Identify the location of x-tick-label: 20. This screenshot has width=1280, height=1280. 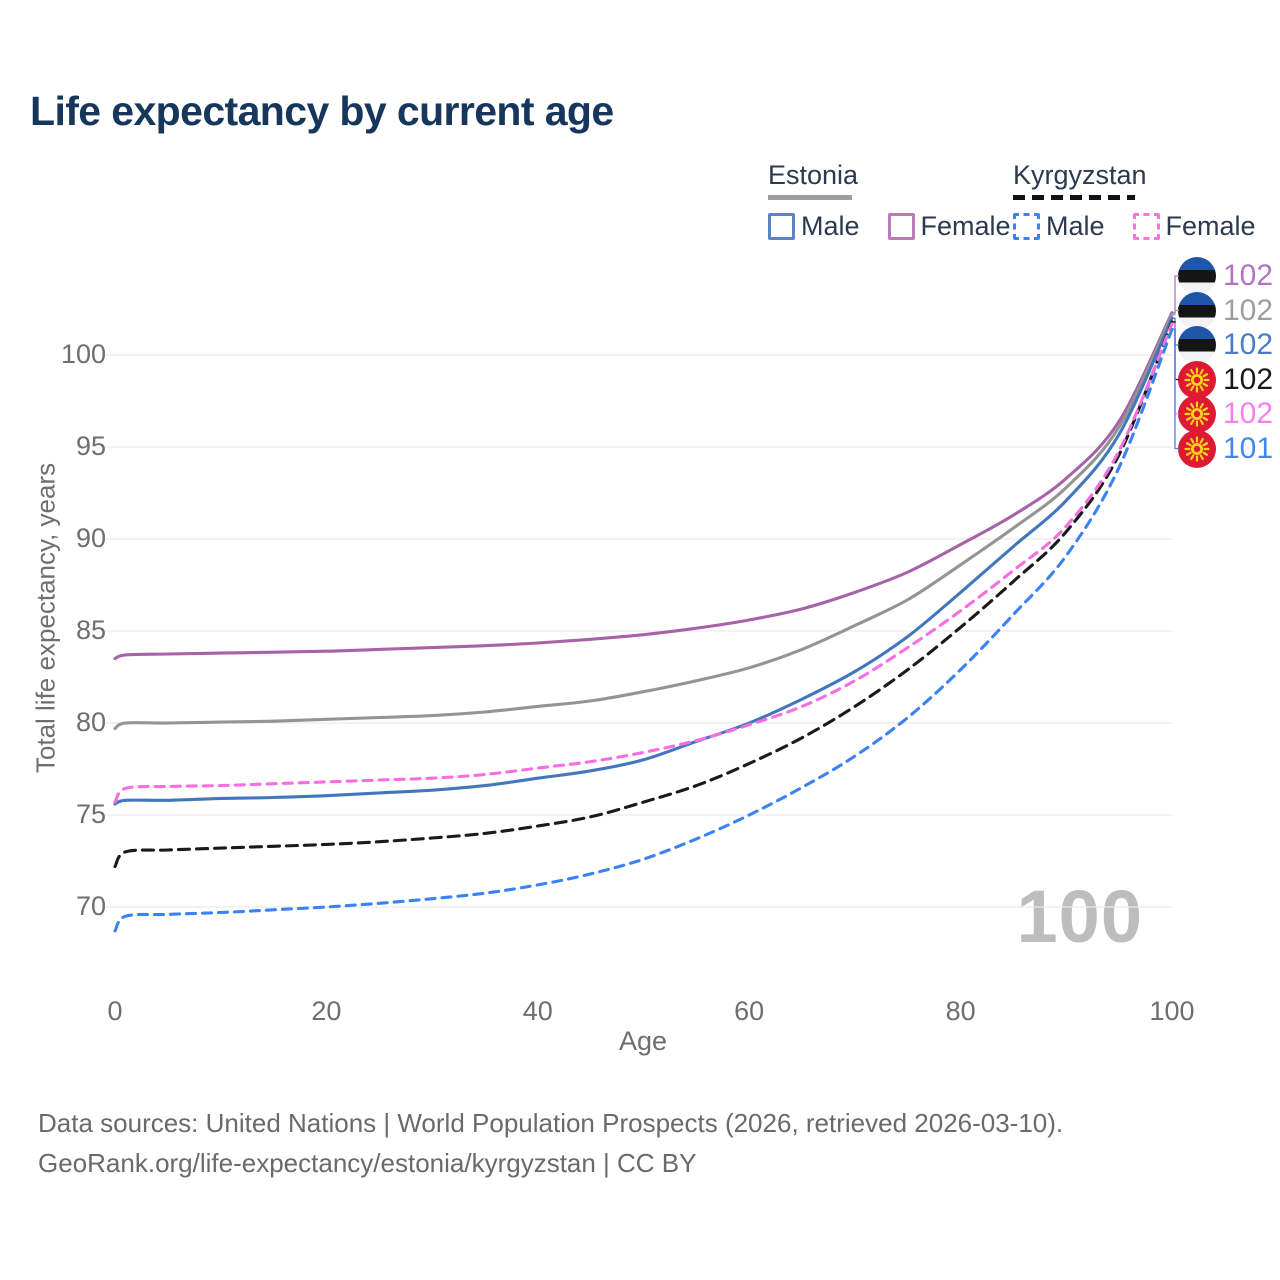
(326, 1011).